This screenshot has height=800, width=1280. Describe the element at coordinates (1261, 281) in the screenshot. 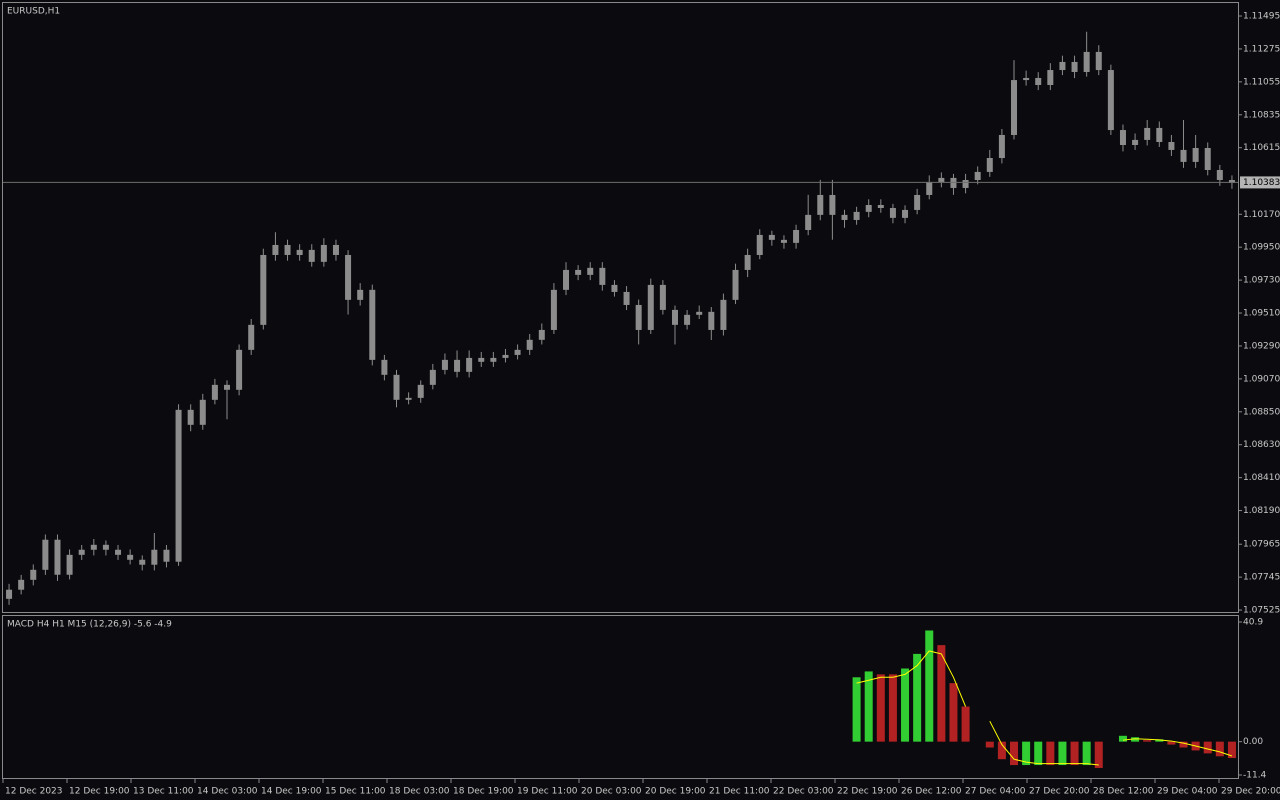

I see `y-tick-label: 1.09730` at that location.